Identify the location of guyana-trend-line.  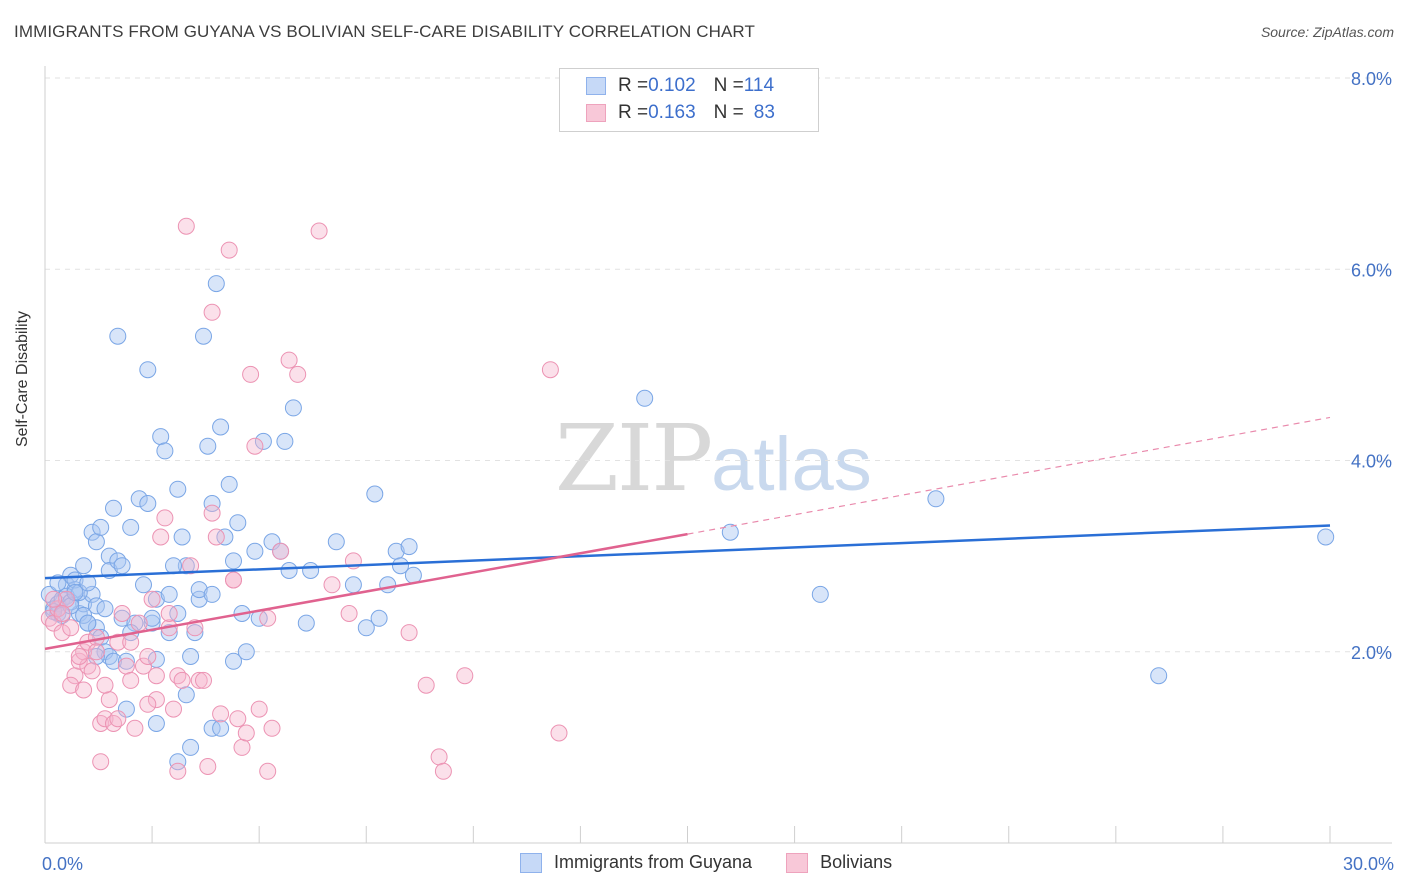
(687, 552).